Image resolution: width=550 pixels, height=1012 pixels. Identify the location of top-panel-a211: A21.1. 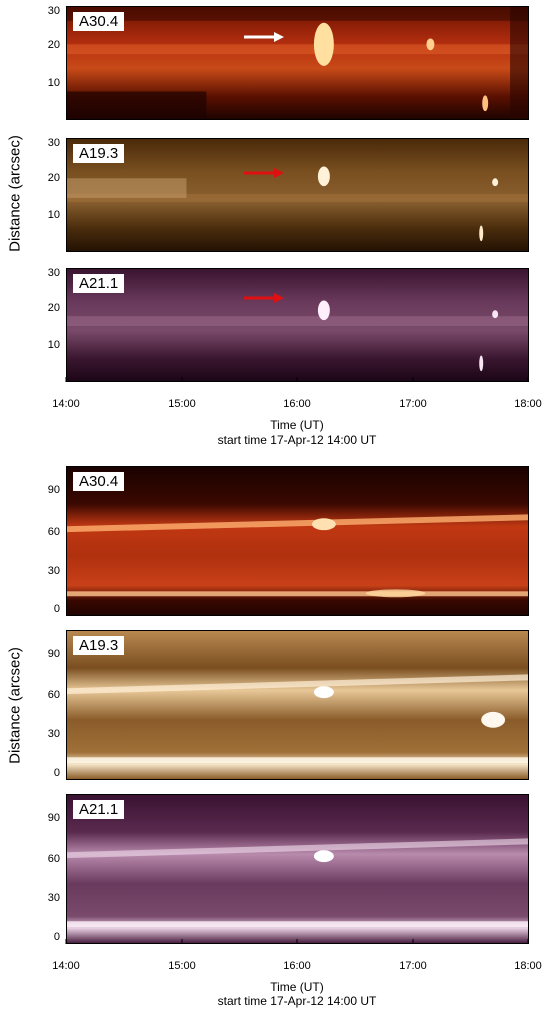
(297, 325).